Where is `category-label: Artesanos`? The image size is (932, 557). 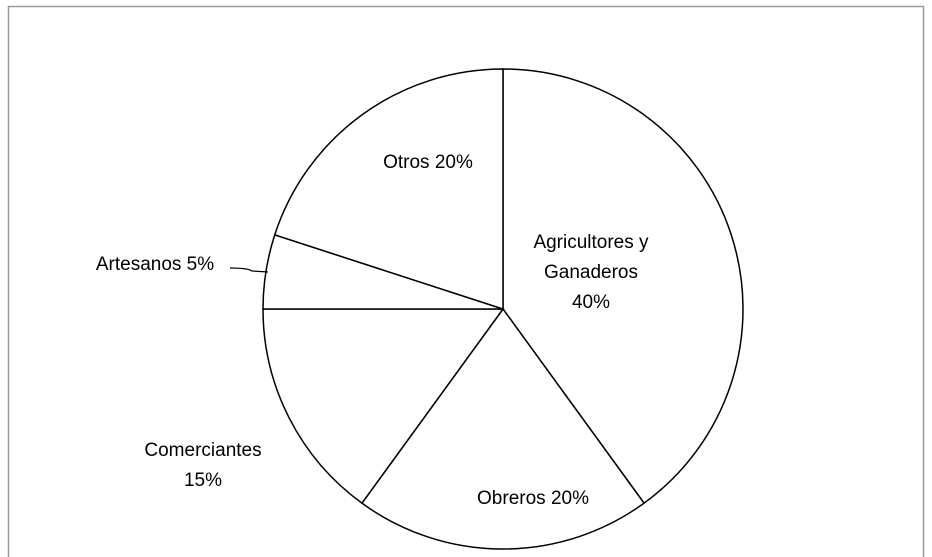 category-label: Artesanos is located at coordinates (138, 264).